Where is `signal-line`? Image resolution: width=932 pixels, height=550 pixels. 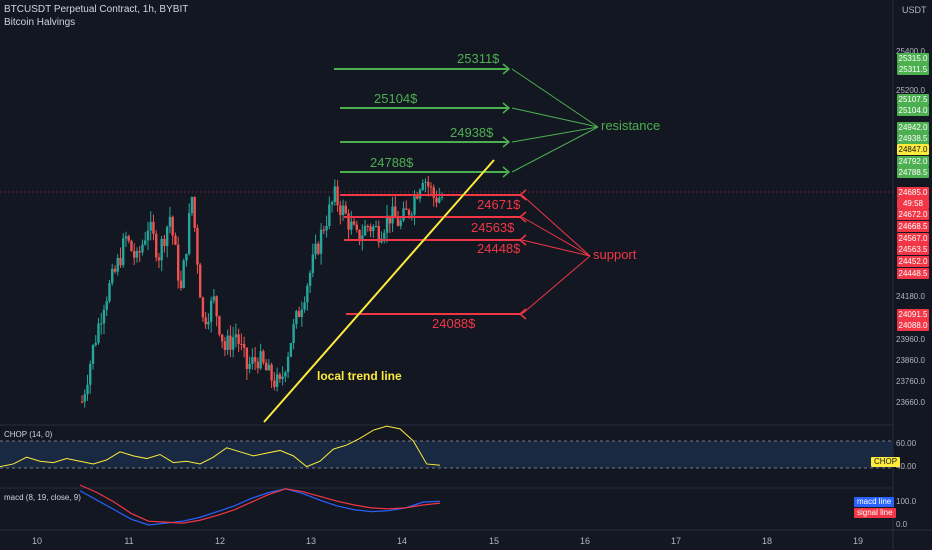 signal-line is located at coordinates (260, 504).